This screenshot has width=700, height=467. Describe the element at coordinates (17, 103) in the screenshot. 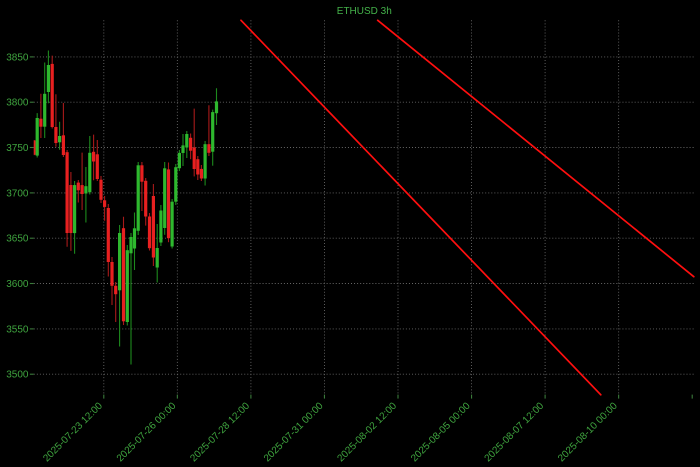

I see `svg-text: 3800` at that location.